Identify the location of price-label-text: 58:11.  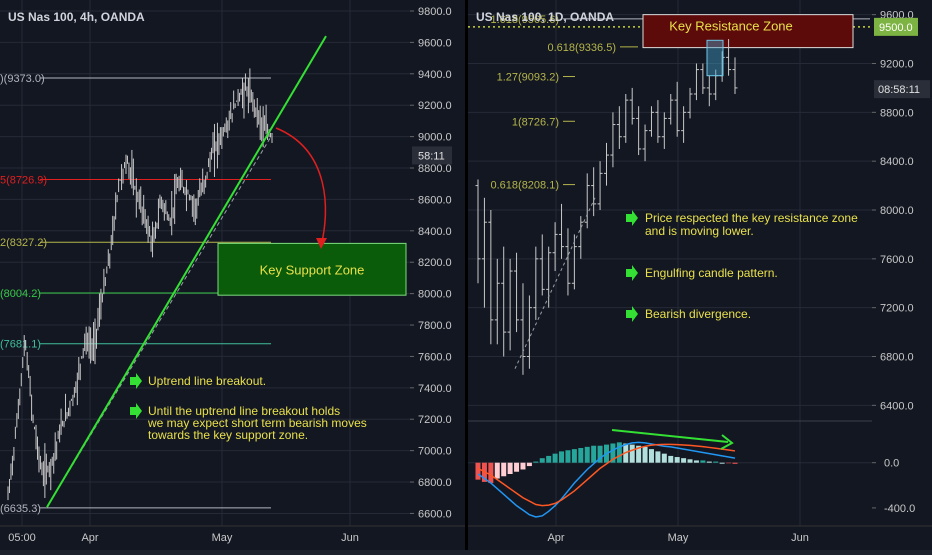
(431, 156).